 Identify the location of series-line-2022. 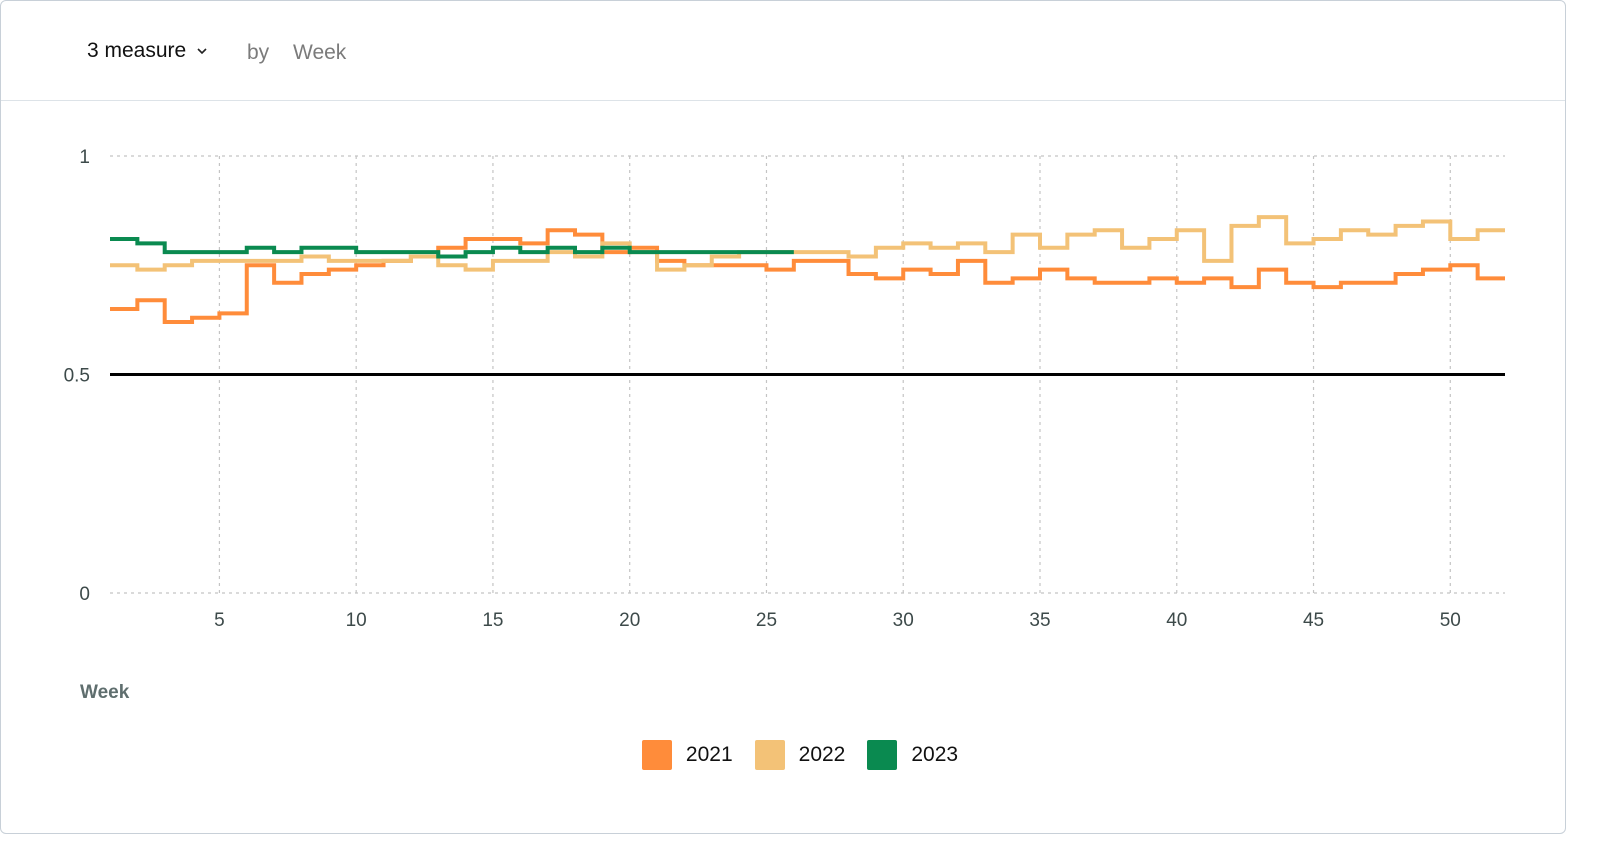
(807, 243).